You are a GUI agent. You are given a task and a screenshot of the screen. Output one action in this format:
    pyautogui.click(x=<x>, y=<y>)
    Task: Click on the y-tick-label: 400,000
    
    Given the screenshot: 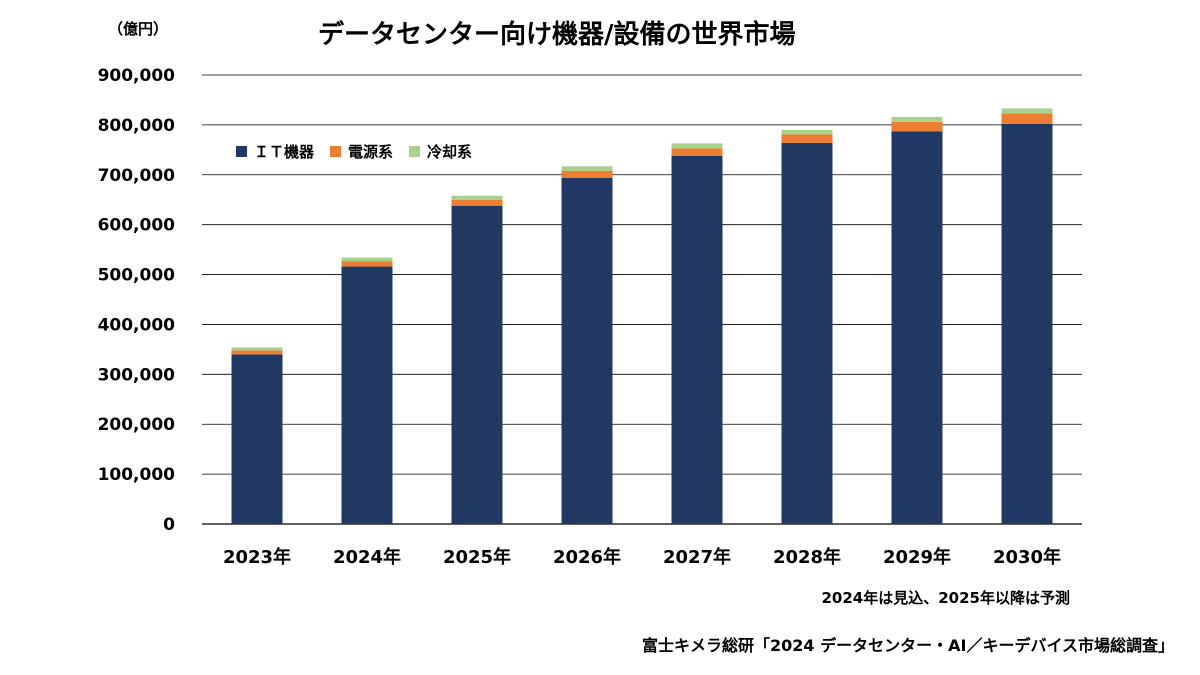 What is the action you would take?
    pyautogui.click(x=137, y=325)
    